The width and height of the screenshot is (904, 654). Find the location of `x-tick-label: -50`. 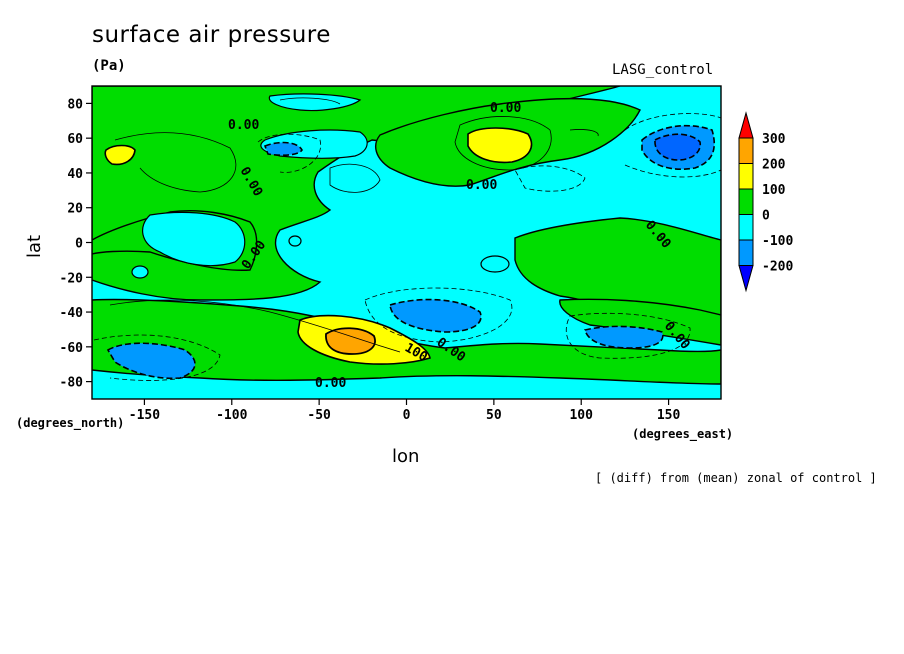

x-tick-label: -50 is located at coordinates (319, 415).